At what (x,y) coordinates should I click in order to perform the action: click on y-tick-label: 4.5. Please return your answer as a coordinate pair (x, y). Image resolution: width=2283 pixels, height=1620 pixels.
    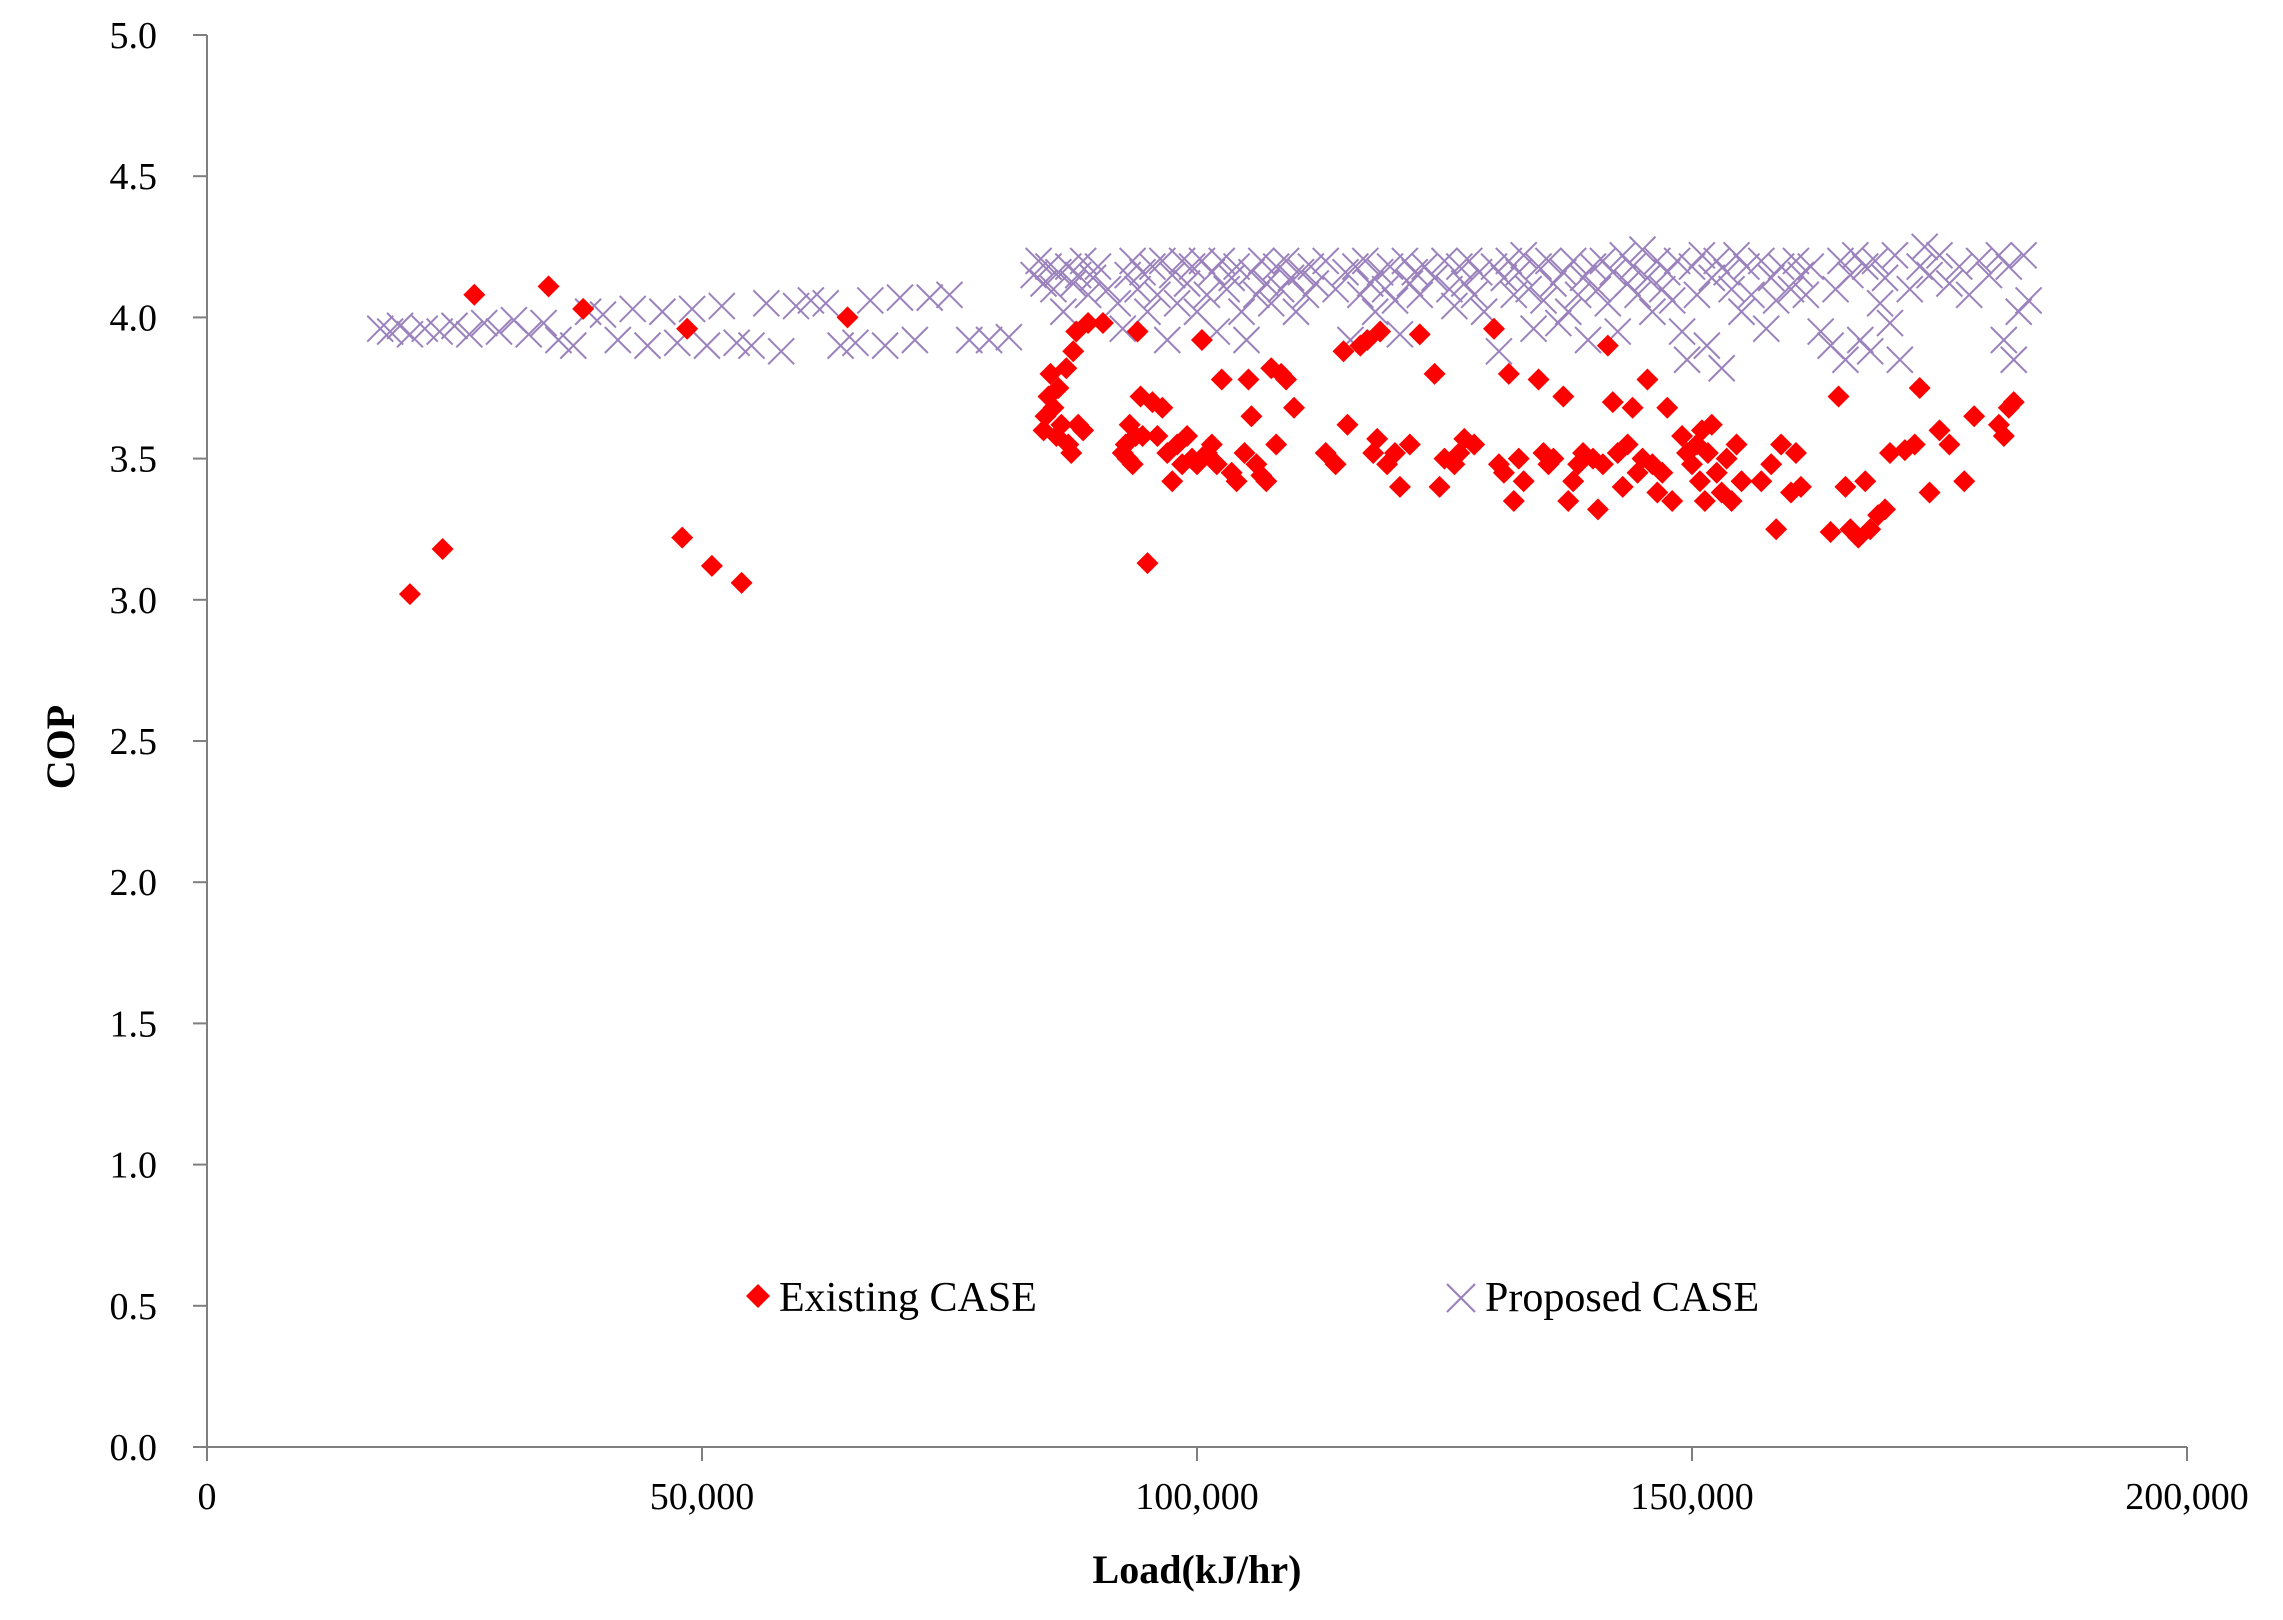
    Looking at the image, I should click on (134, 177).